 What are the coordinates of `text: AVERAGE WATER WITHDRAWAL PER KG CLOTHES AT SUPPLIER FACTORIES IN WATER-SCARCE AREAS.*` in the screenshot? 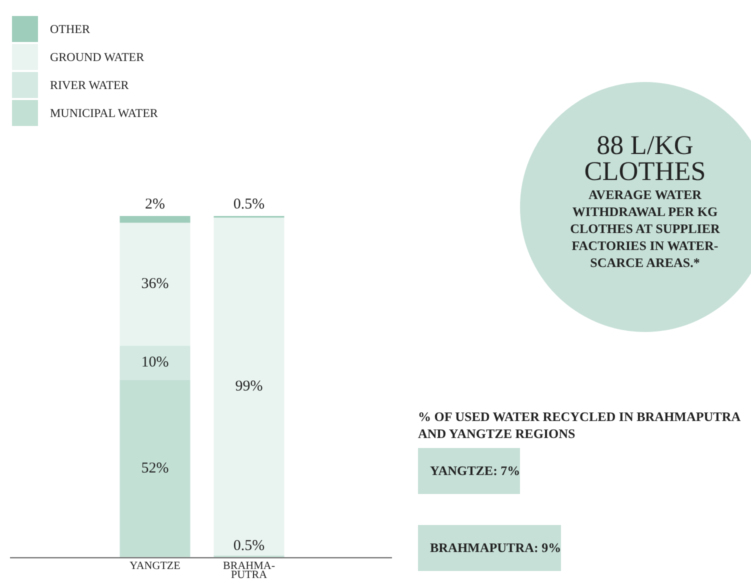 It's located at (645, 228).